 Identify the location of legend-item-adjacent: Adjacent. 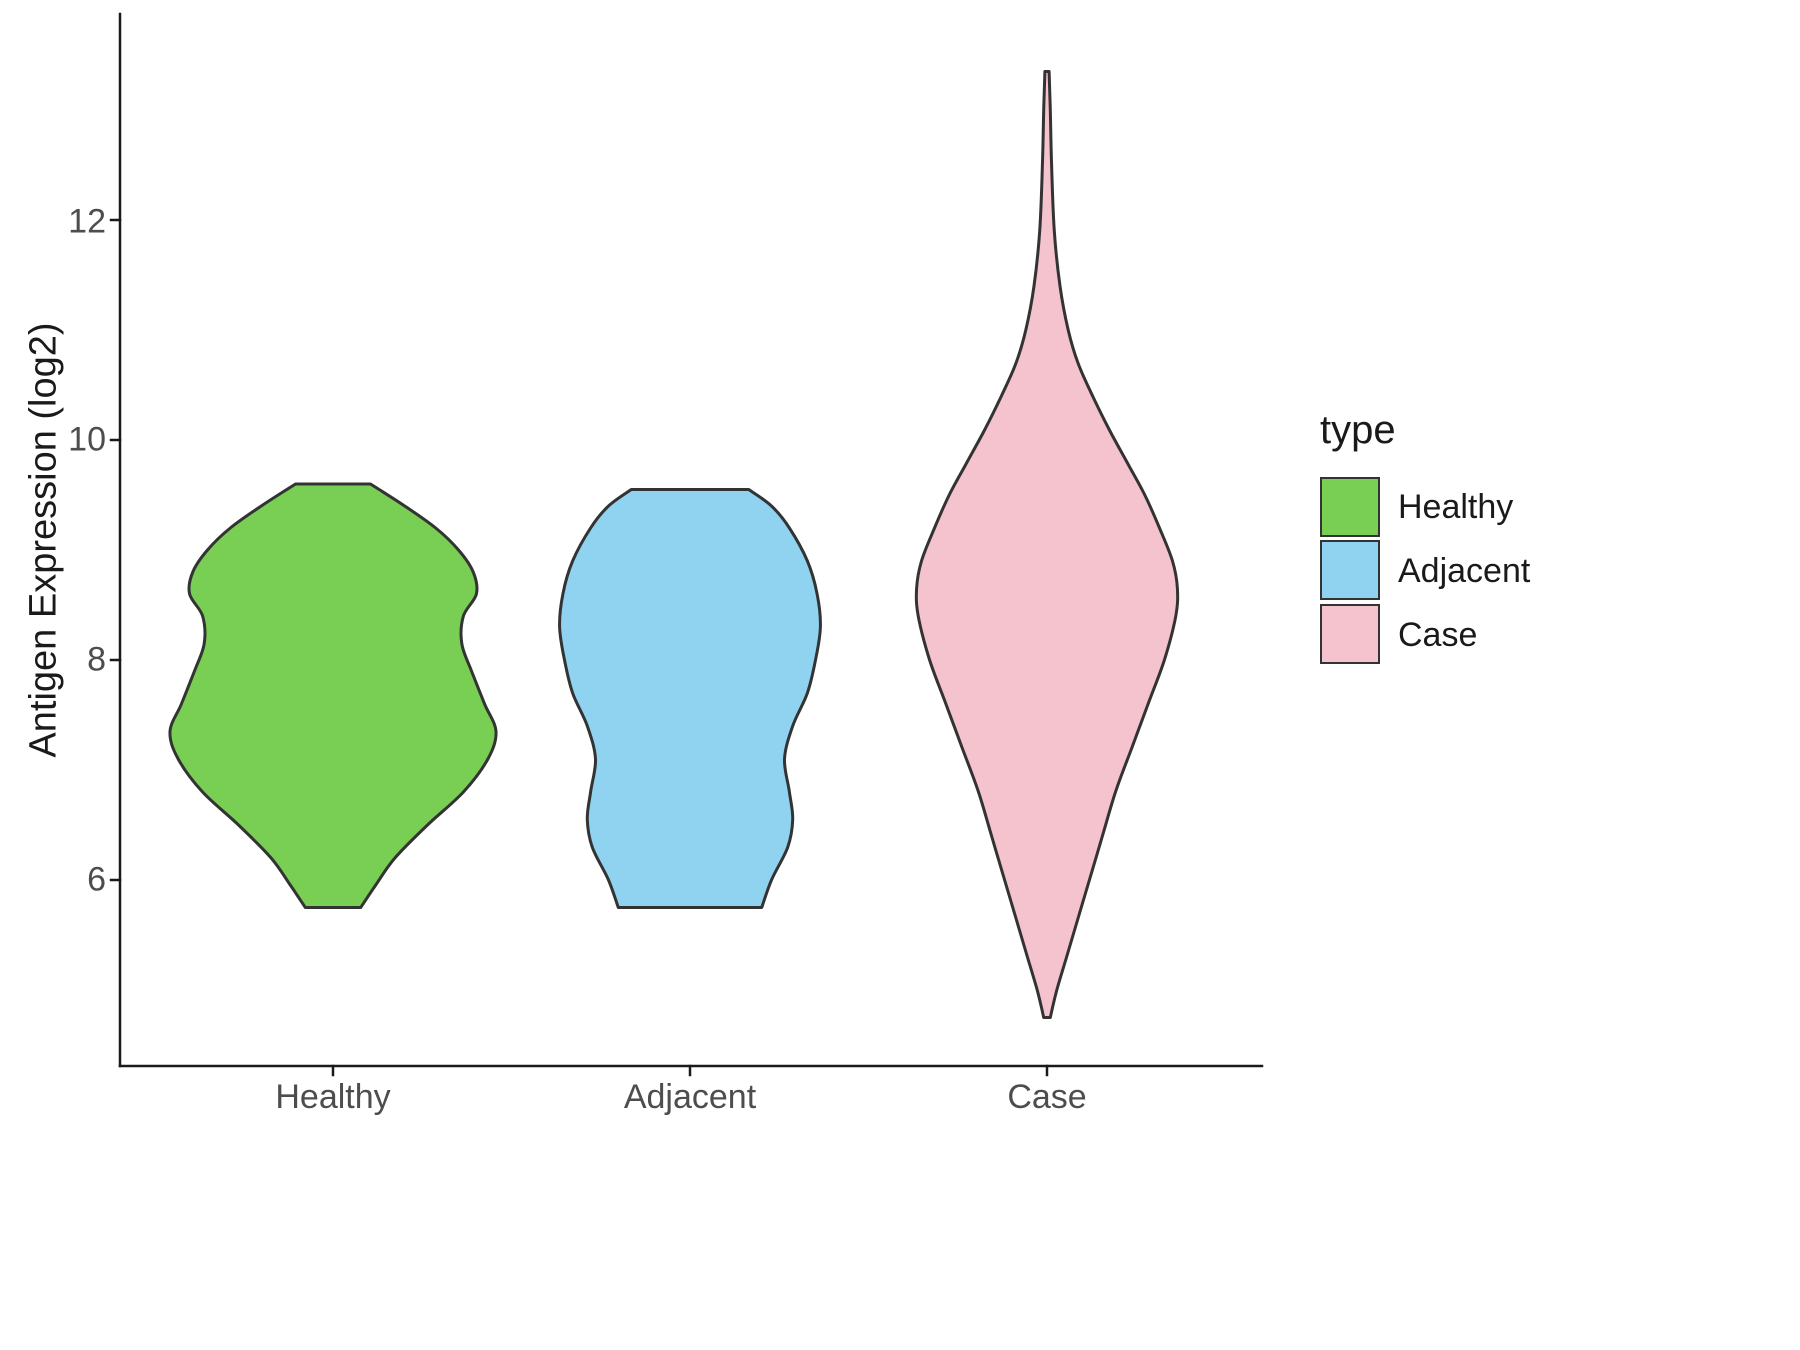
(1425, 571).